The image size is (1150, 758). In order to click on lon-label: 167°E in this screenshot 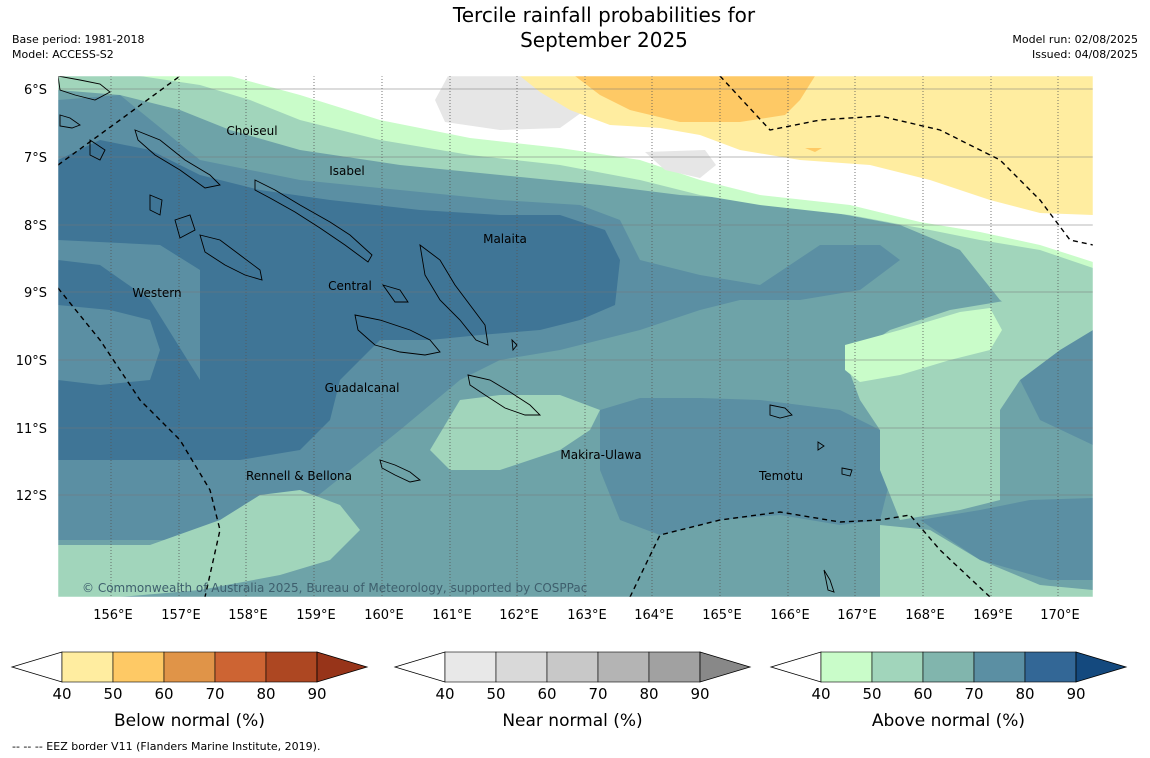, I will do `click(857, 615)`.